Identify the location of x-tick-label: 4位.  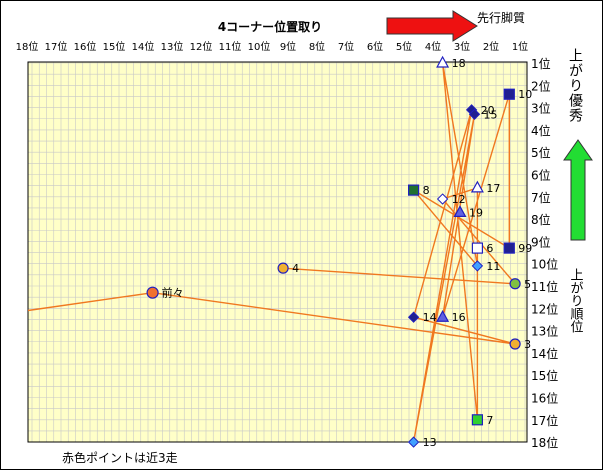
(433, 46).